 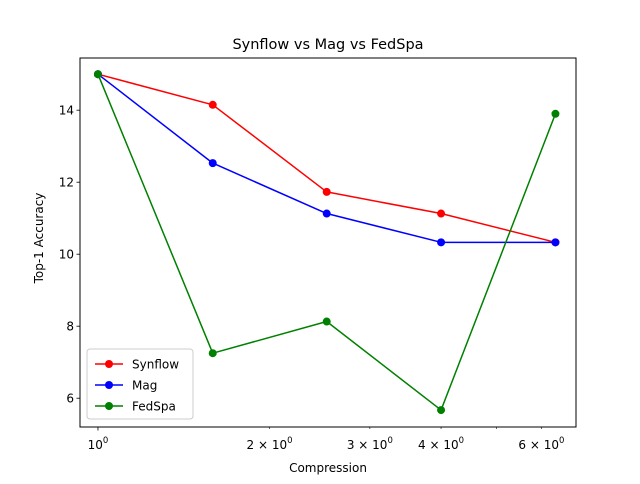 What do you see at coordinates (66, 255) in the screenshot?
I see `y-tick-label-2: 10` at bounding box center [66, 255].